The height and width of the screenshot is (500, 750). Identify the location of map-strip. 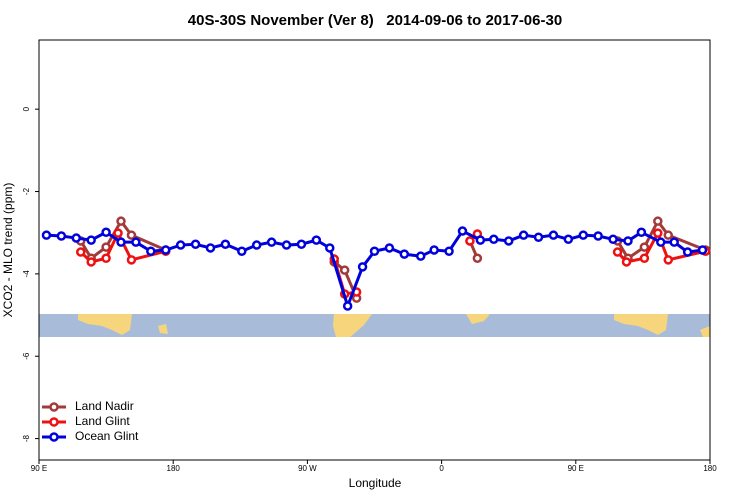
(374, 325).